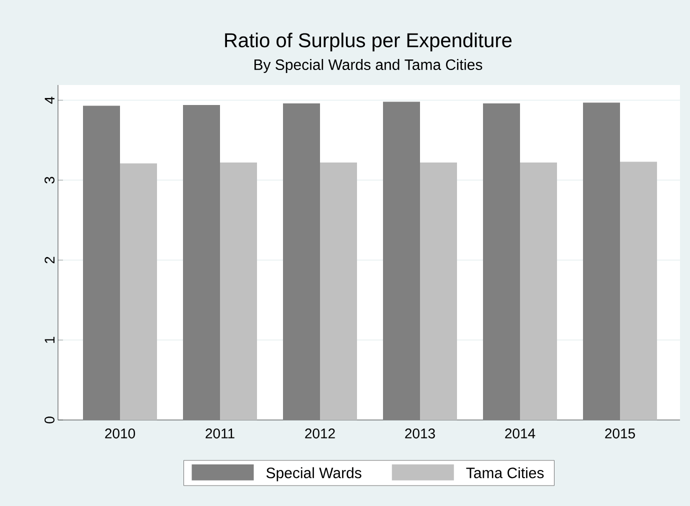 The image size is (690, 506). I want to click on x-tick-label: 2010, so click(120, 433).